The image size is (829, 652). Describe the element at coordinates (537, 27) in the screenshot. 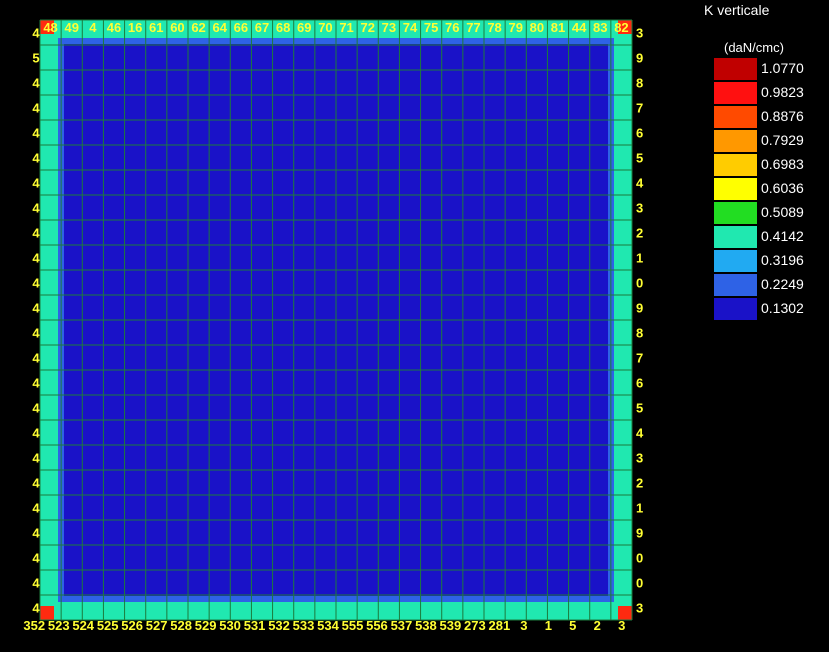

I see `node-label-top: 80` at that location.